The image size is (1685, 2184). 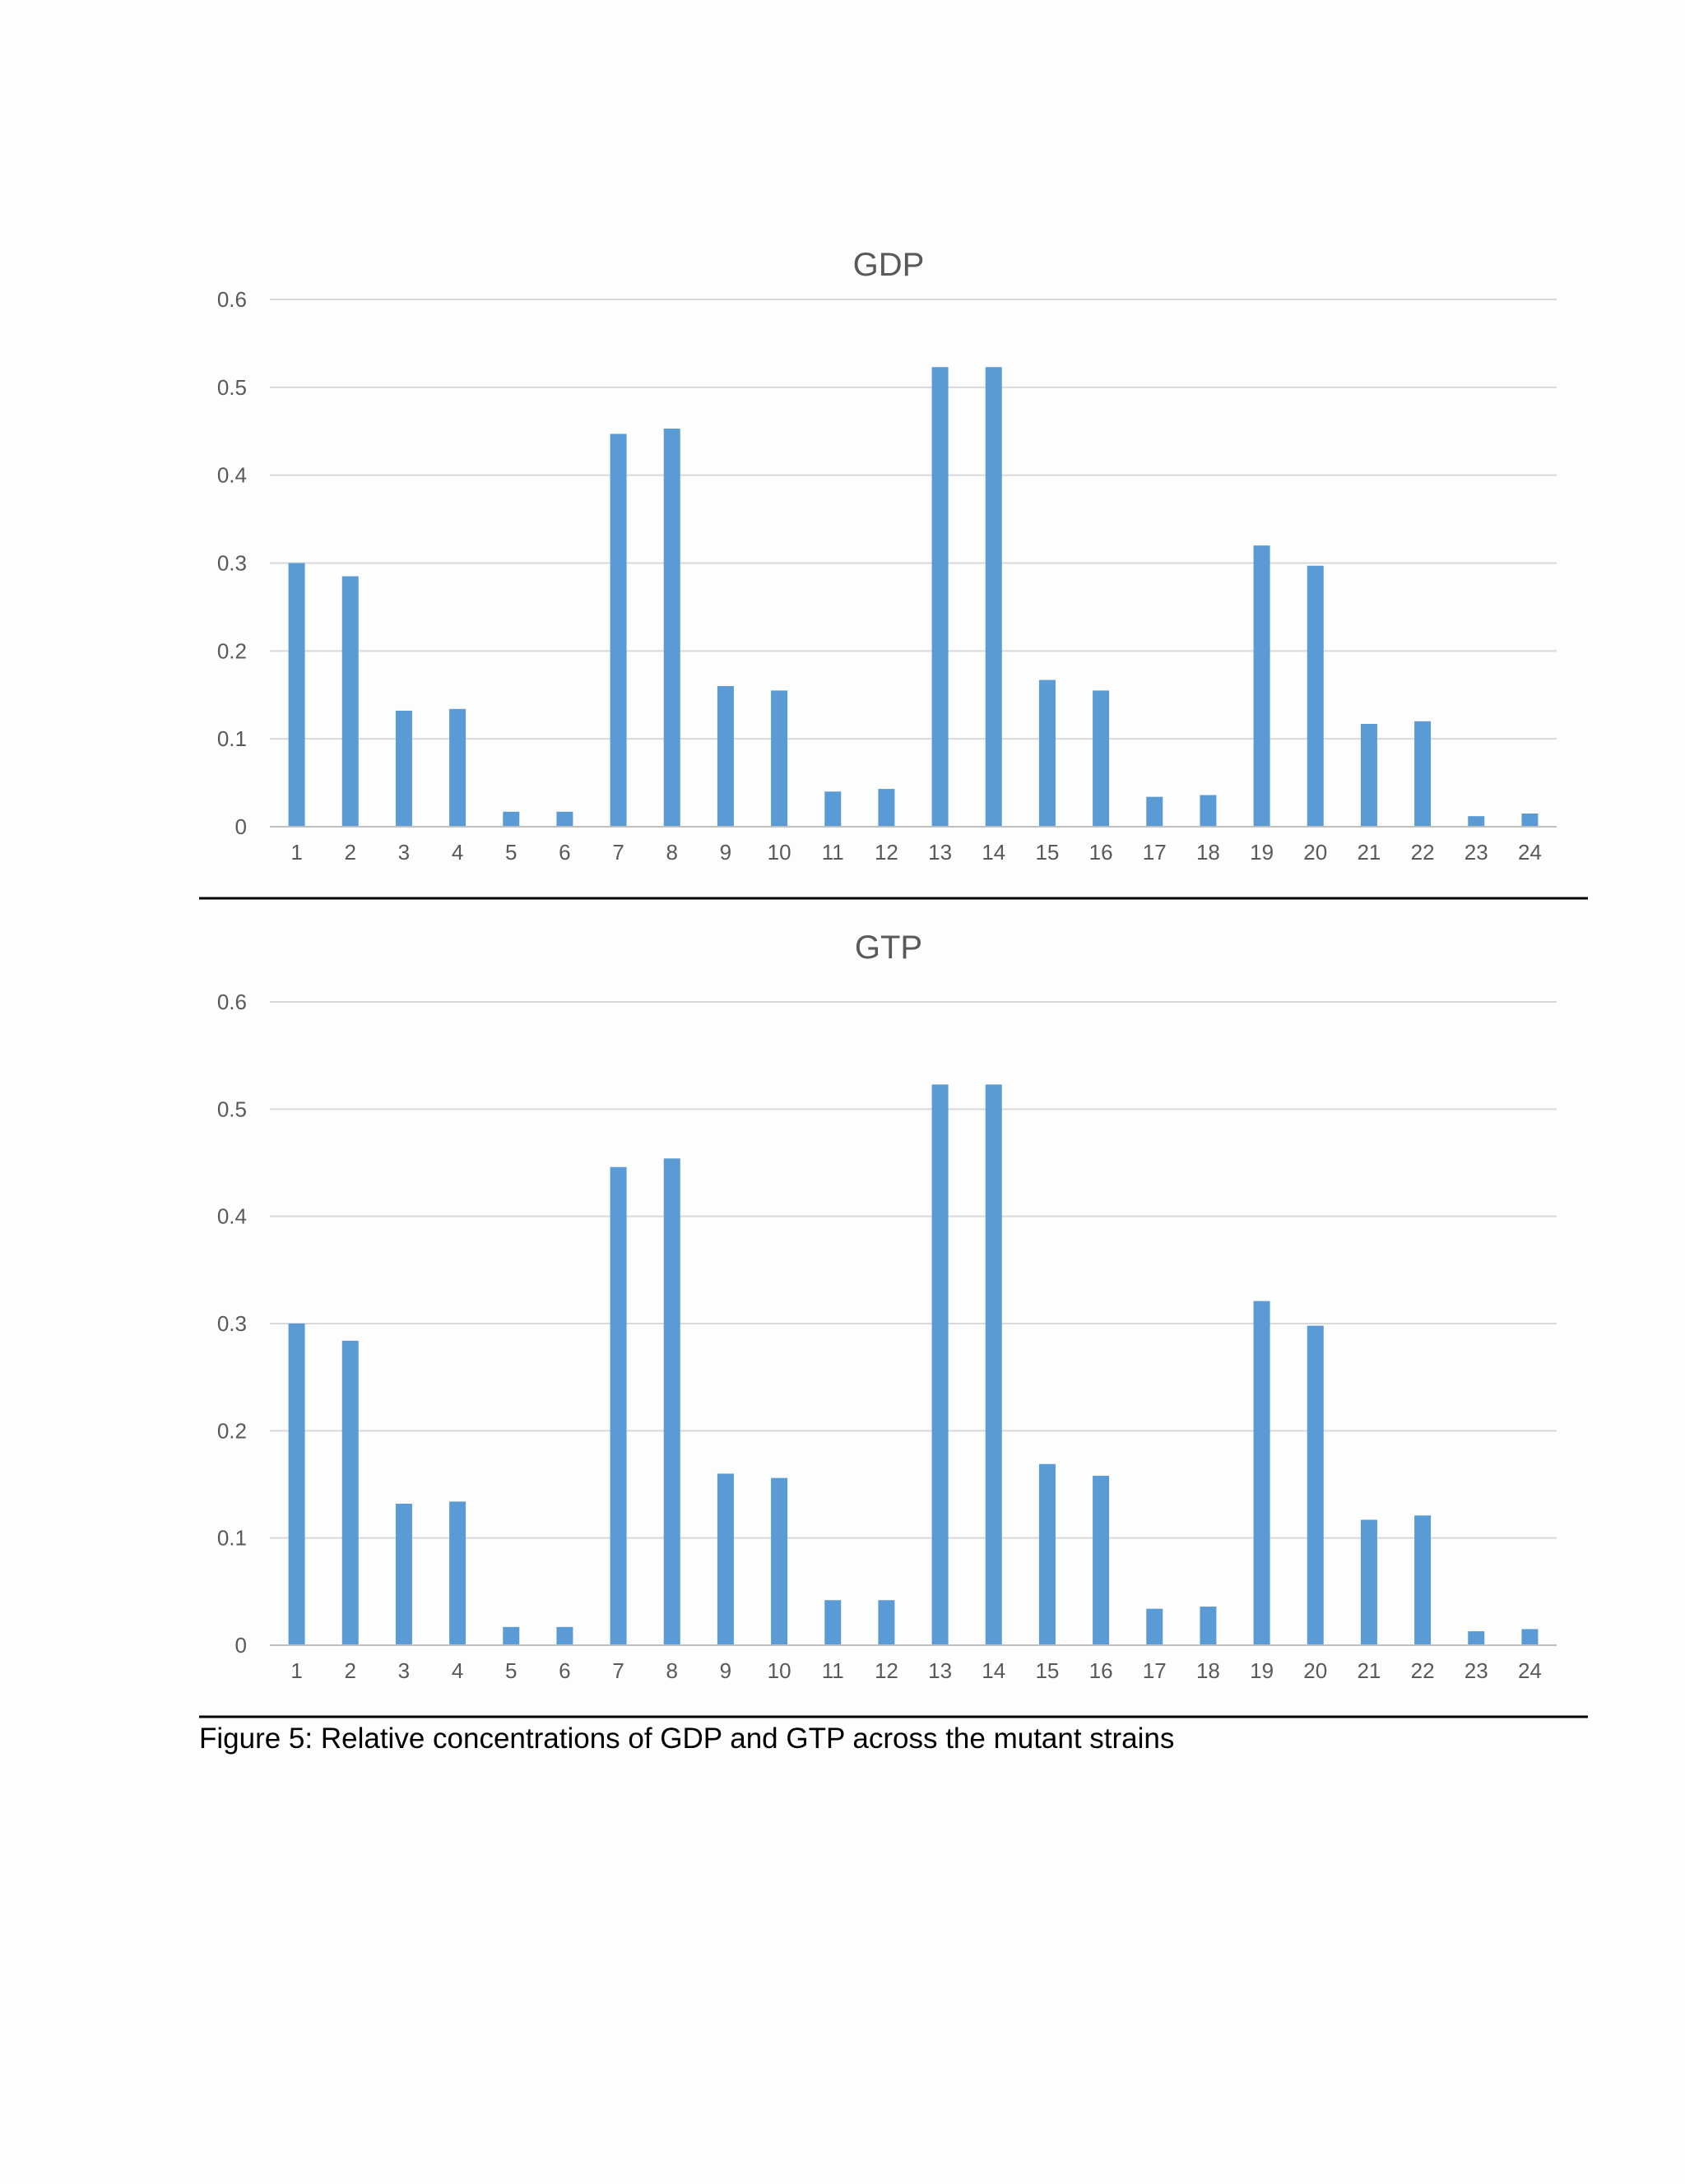 What do you see at coordinates (779, 1670) in the screenshot?
I see `x-tick-label: 10` at bounding box center [779, 1670].